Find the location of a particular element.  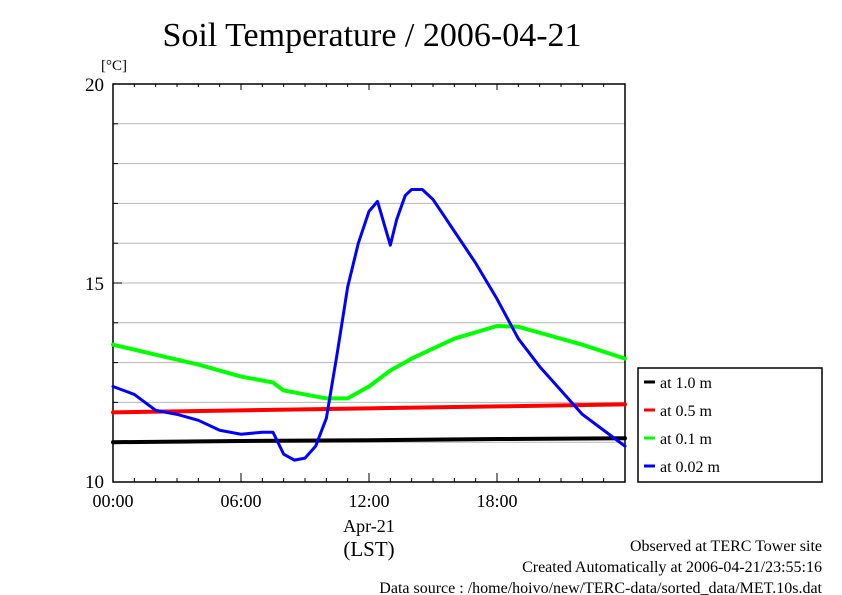

legend-label-05m: at 0.5 m is located at coordinates (686, 411).